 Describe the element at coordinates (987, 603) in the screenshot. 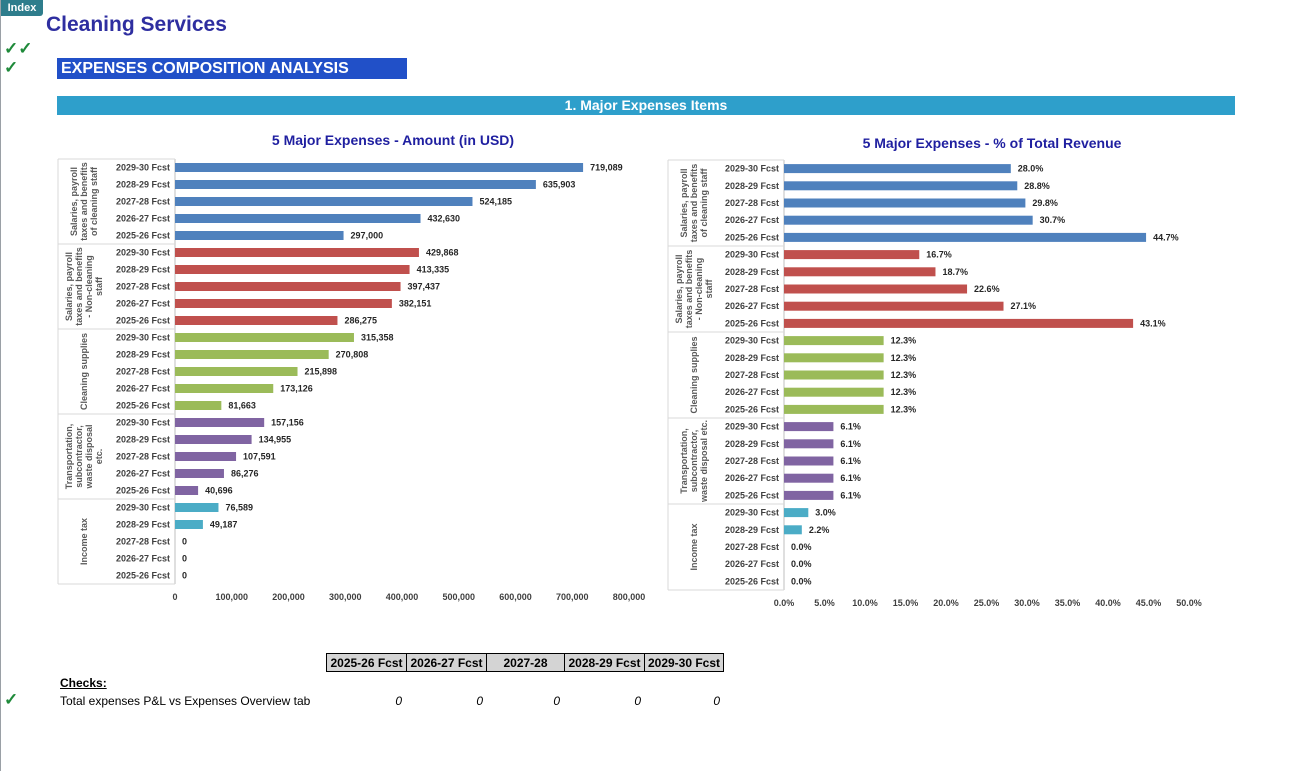

I see `x-tick-label: 25.0%` at that location.